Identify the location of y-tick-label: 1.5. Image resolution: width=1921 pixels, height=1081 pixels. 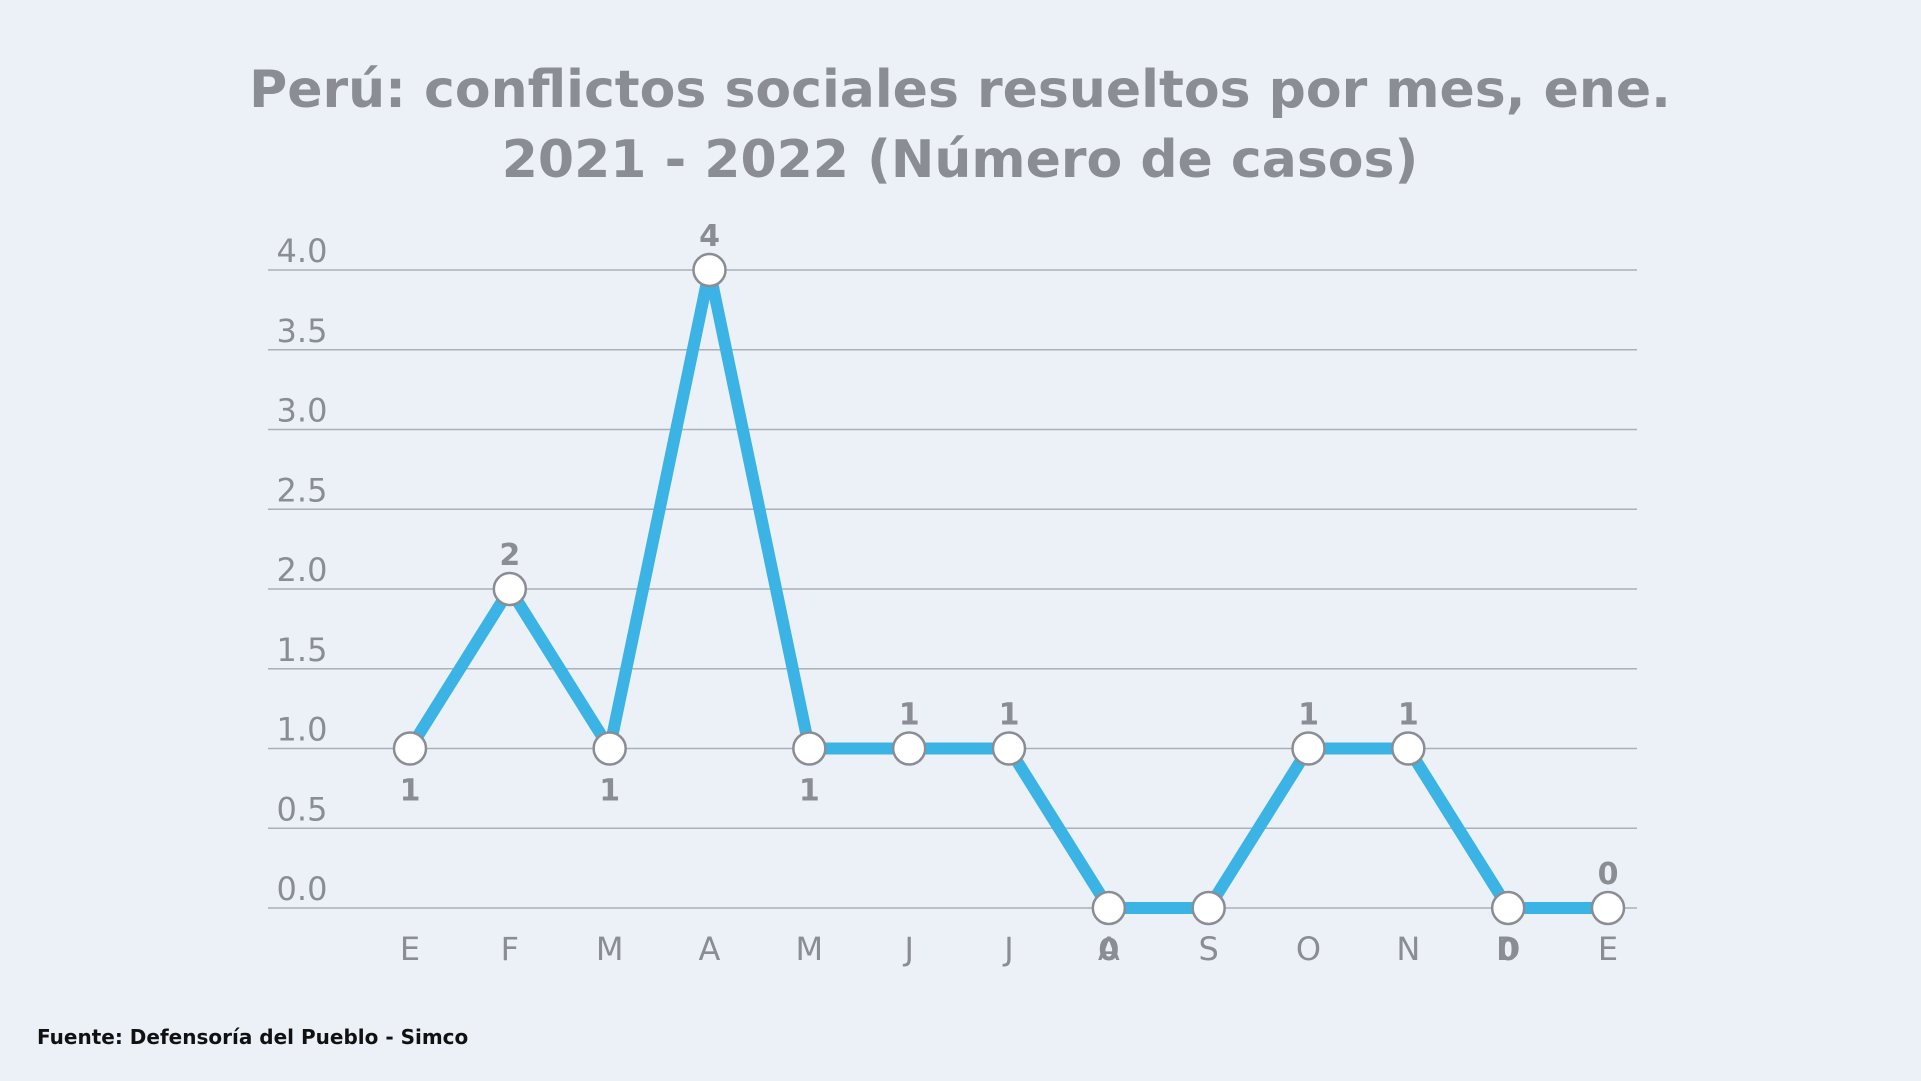
(302, 650).